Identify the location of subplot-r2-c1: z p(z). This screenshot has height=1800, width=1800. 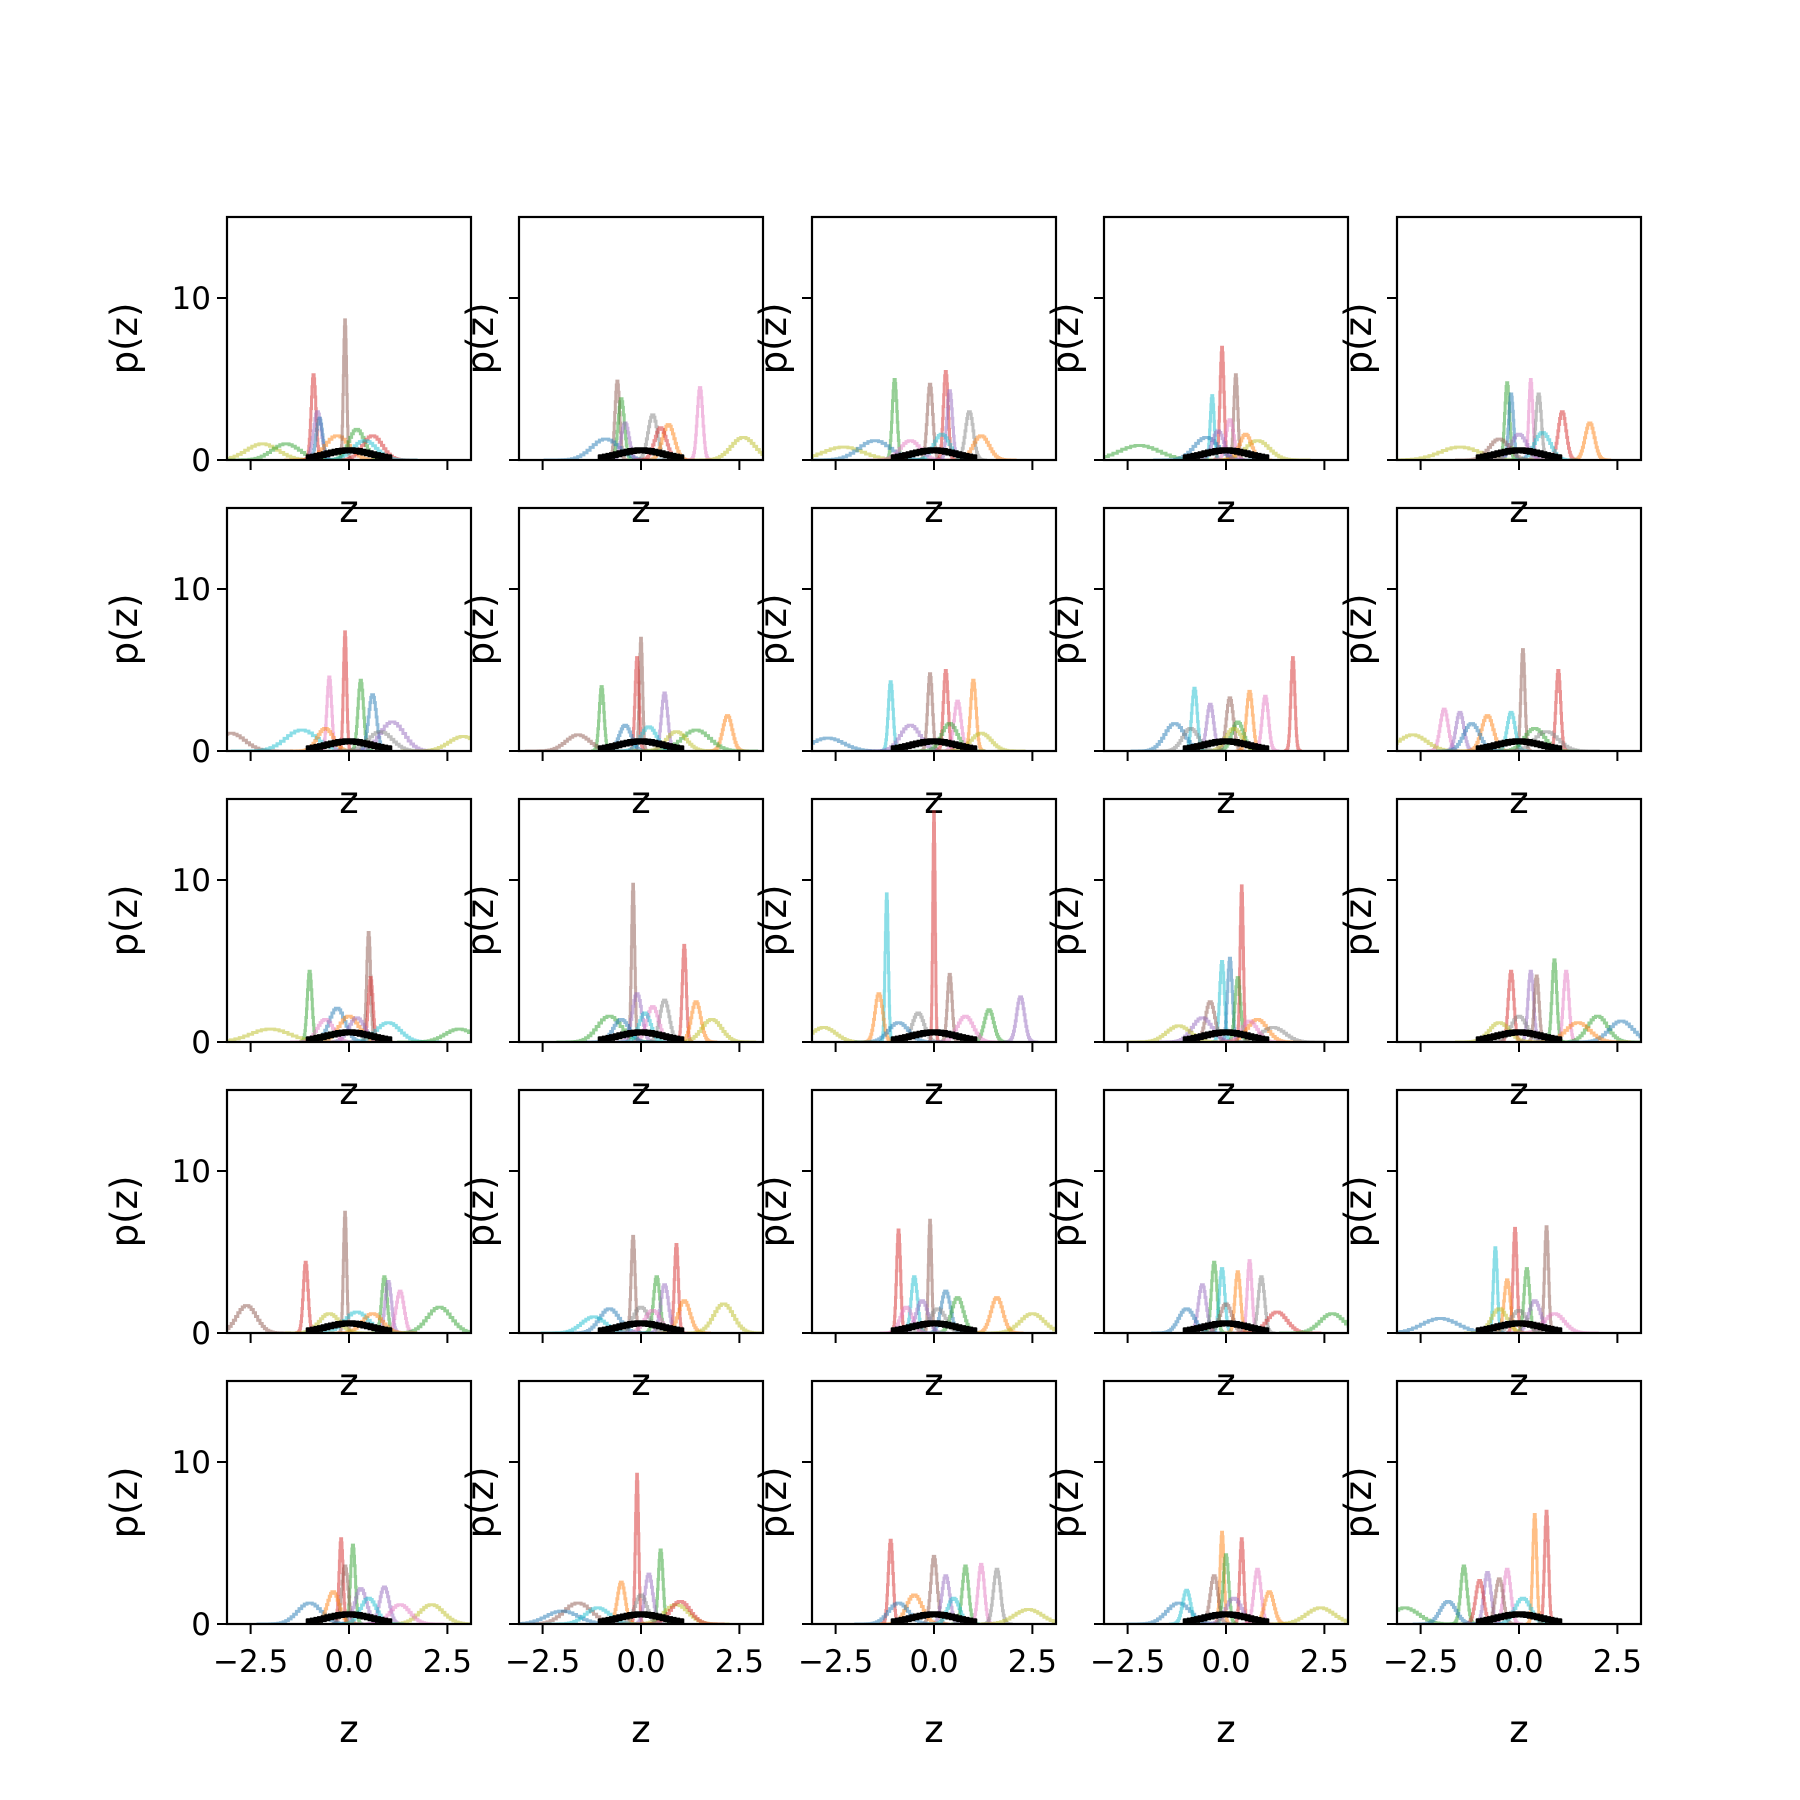
(612, 955).